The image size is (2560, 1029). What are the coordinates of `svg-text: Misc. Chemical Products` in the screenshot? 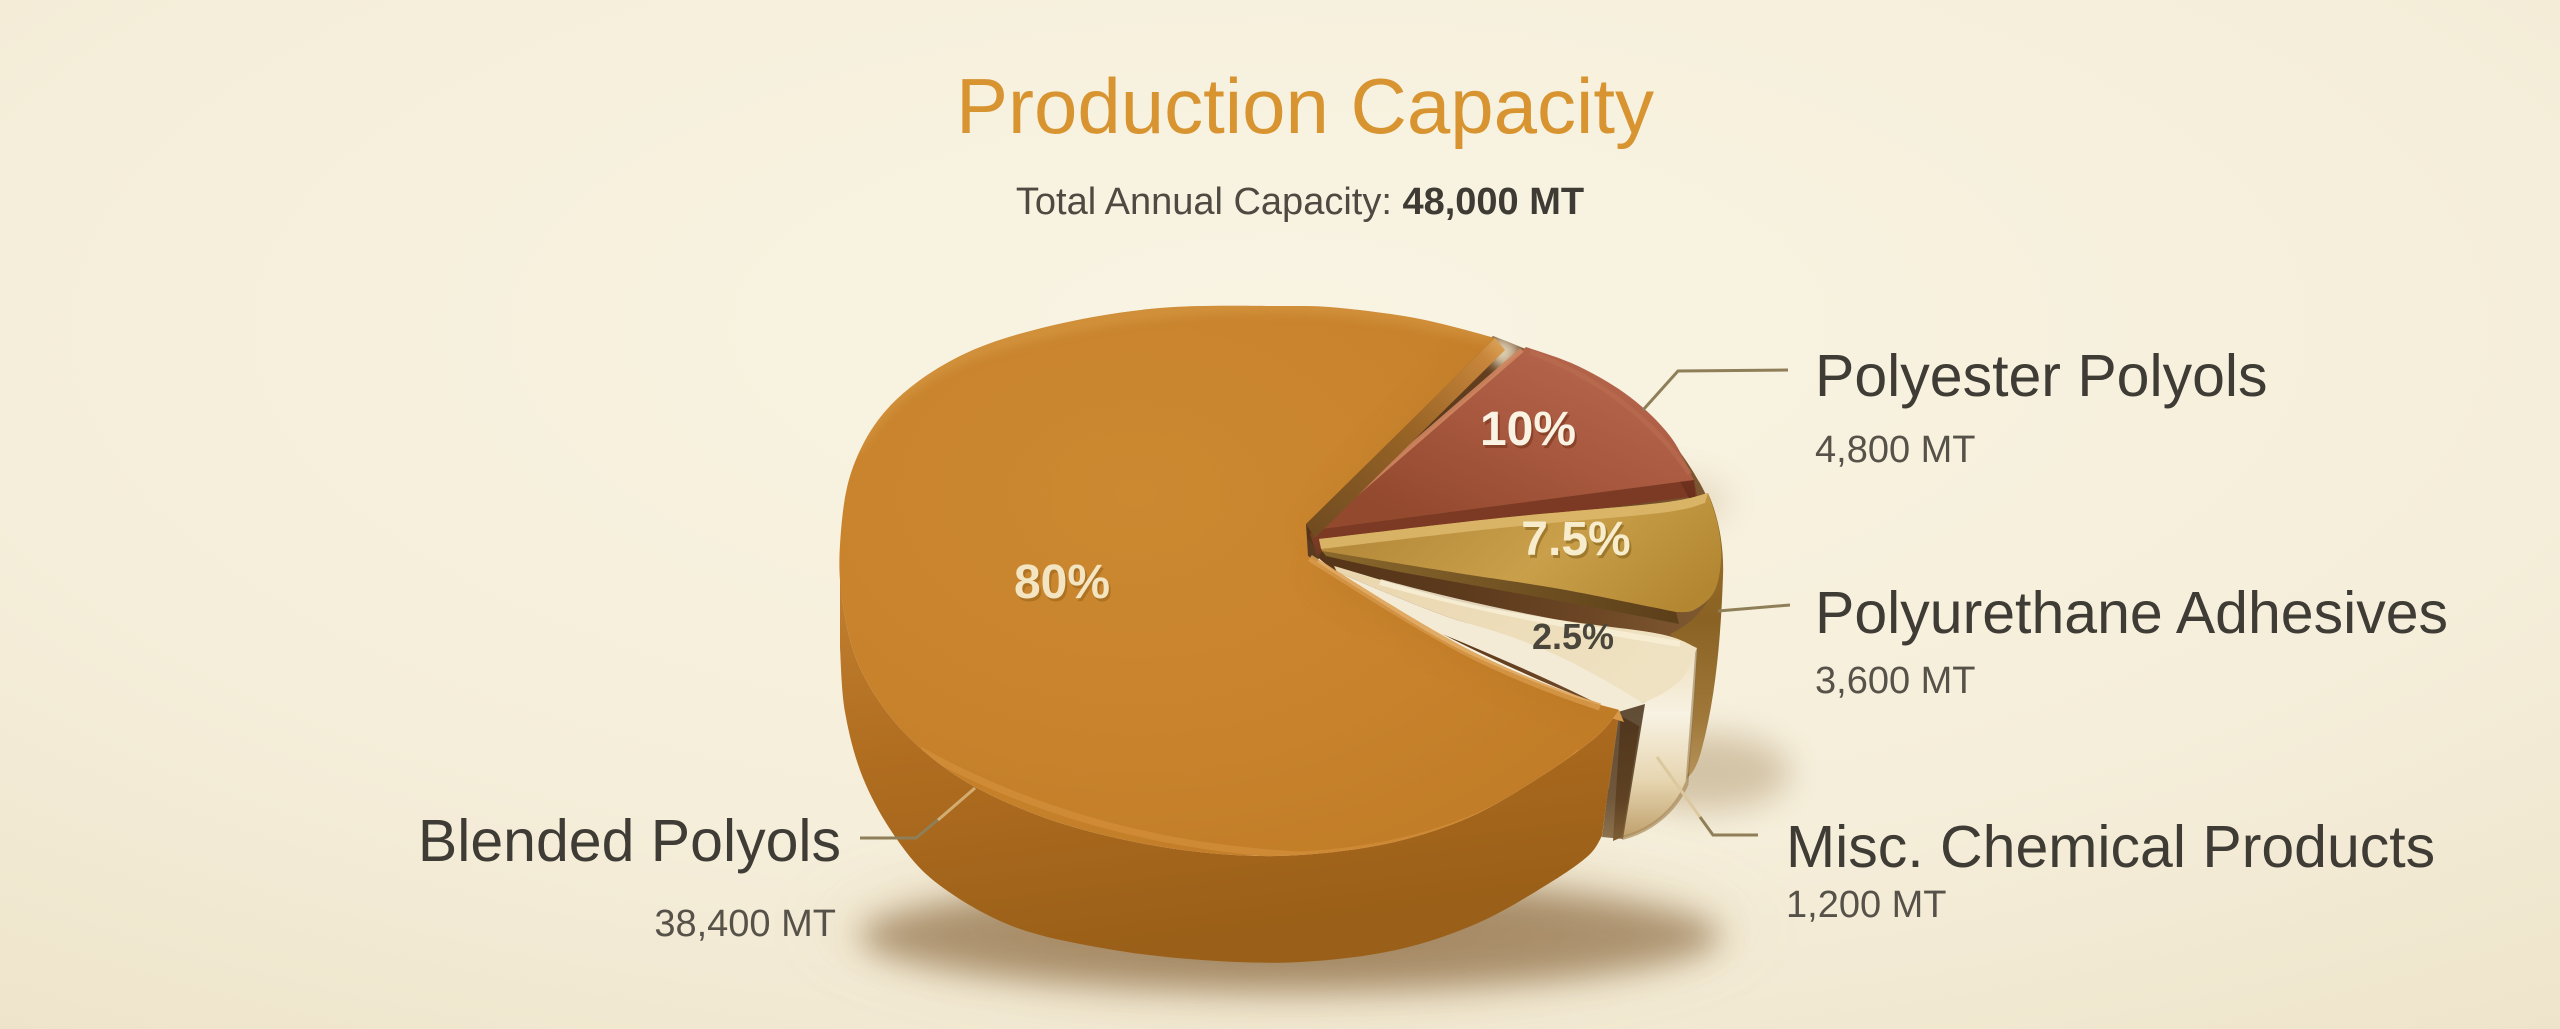 It's located at (2110, 847).